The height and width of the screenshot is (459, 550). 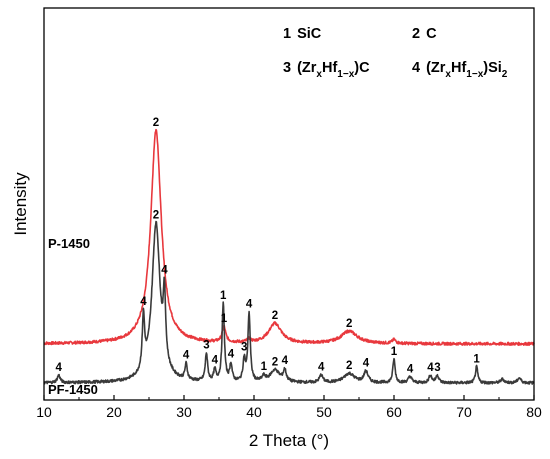 I want to click on legend-entry-2-num: 2, so click(x=416, y=34).